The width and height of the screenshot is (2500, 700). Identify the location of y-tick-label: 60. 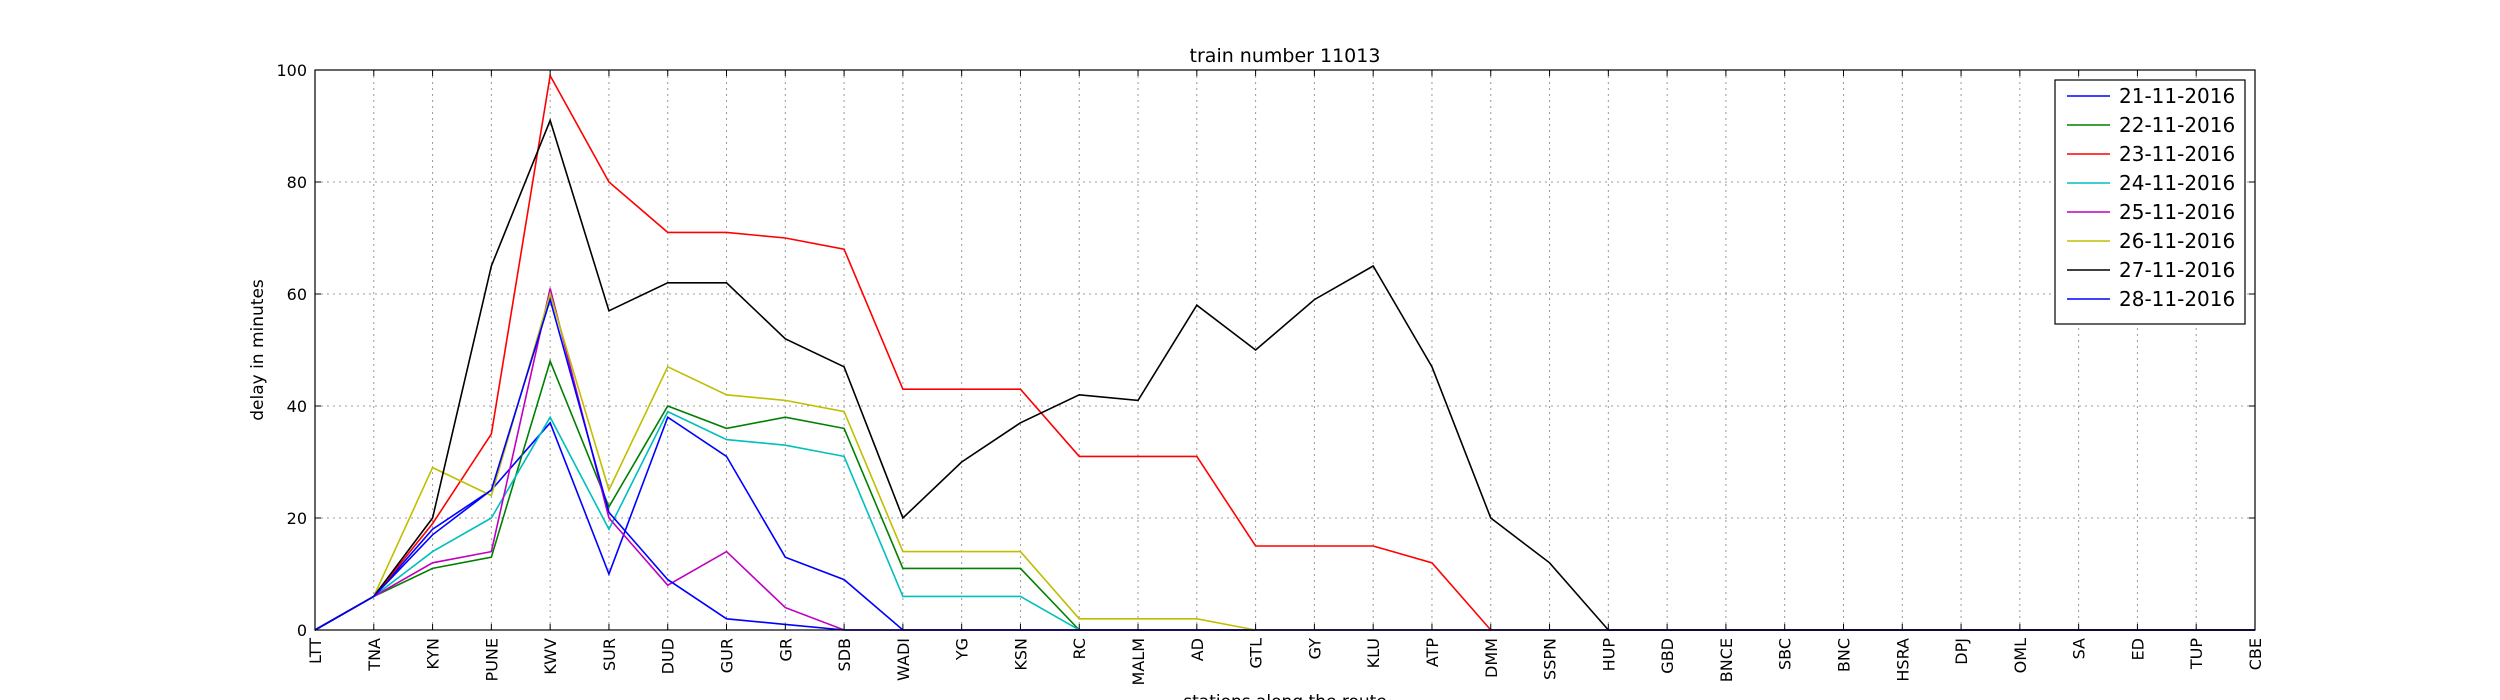
(297, 294).